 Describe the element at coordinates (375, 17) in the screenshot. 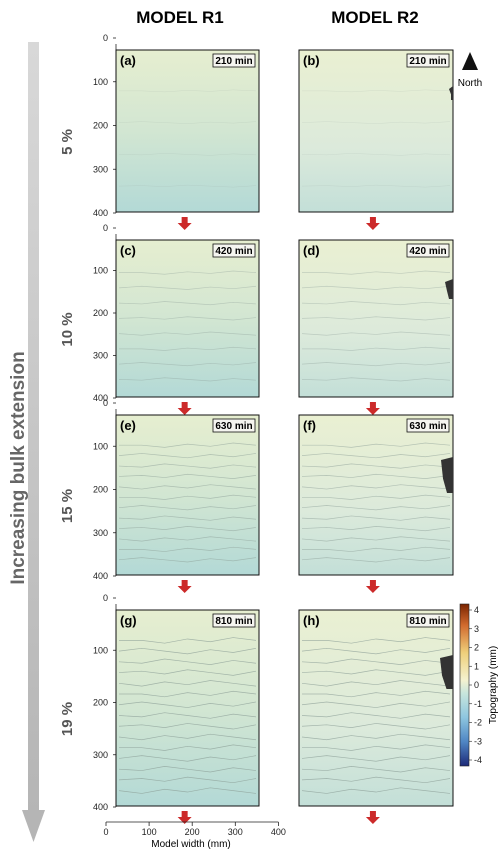

I see `column-title-r2: MODEL R2` at that location.